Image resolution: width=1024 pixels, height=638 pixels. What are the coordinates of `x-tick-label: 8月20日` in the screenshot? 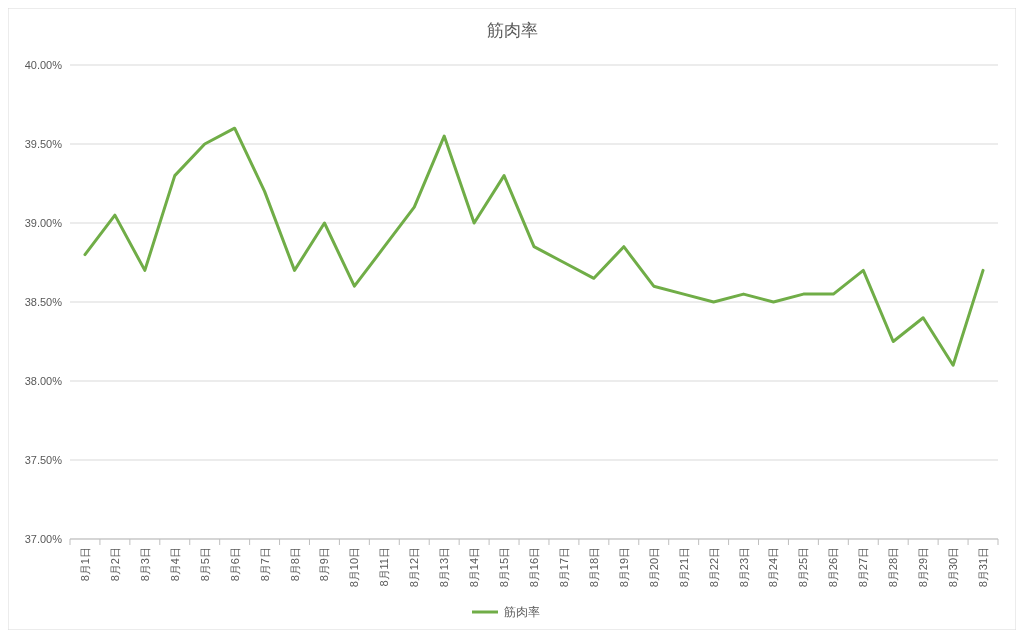 It's located at (653, 567).